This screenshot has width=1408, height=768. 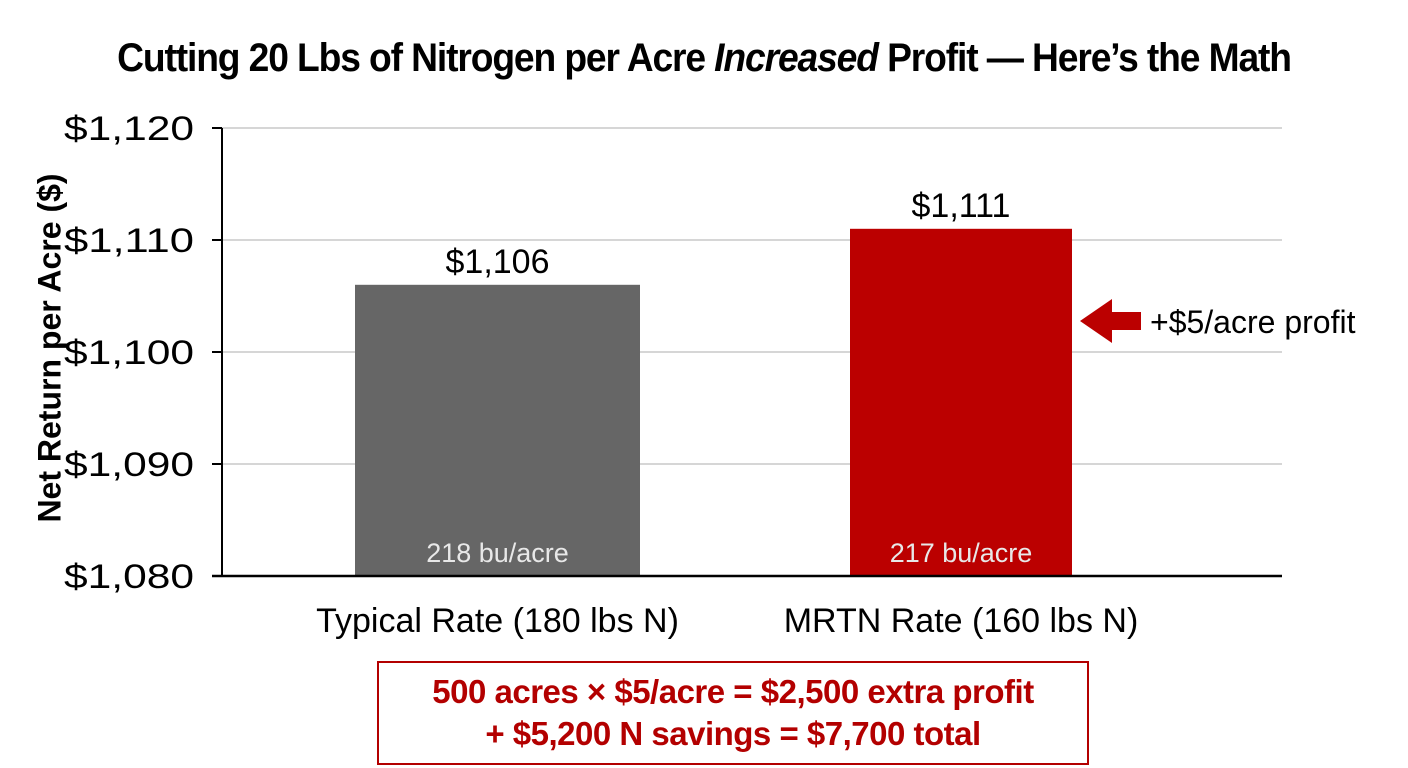 What do you see at coordinates (498, 262) in the screenshot?
I see `bar-value-label: $1,106` at bounding box center [498, 262].